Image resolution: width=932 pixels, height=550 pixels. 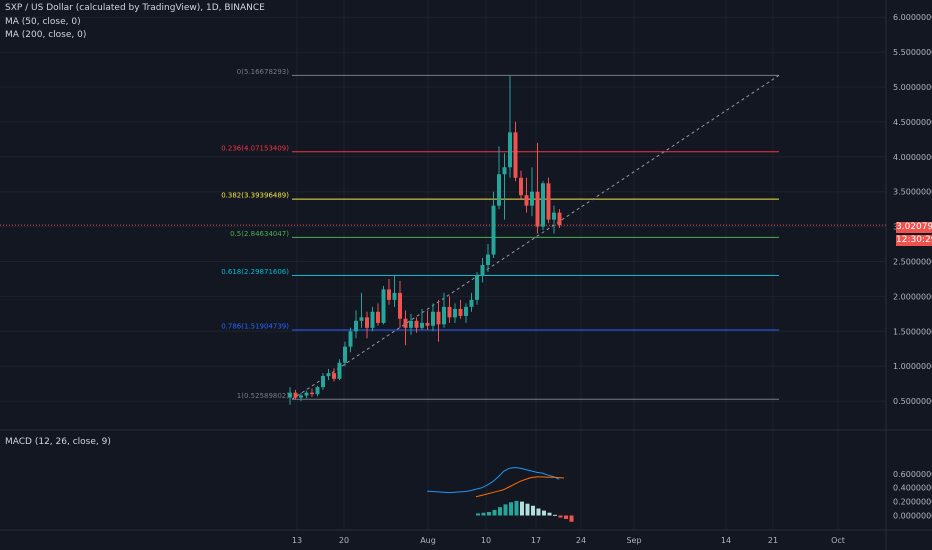 What do you see at coordinates (912, 192) in the screenshot?
I see `price-tick-label: 3.50000000` at bounding box center [912, 192].